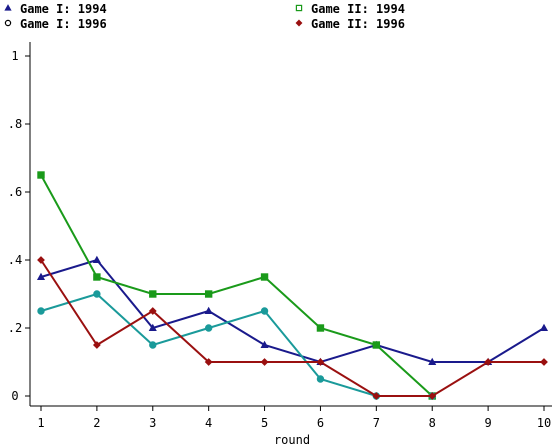  I want to click on x-tick-label: 8, so click(432, 423).